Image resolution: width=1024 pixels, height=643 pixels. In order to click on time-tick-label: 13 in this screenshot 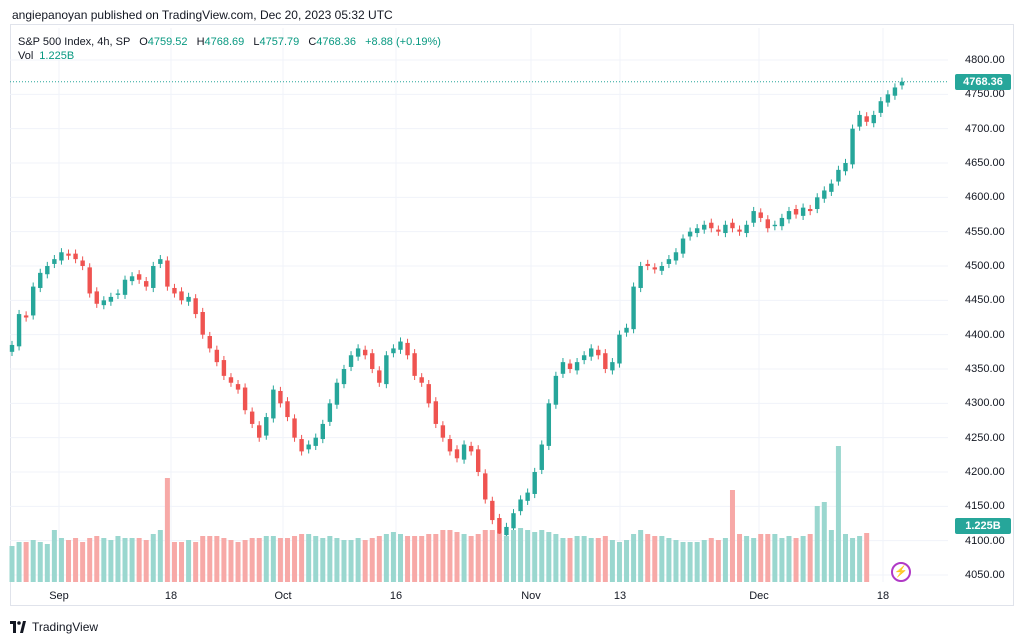, I will do `click(620, 596)`.